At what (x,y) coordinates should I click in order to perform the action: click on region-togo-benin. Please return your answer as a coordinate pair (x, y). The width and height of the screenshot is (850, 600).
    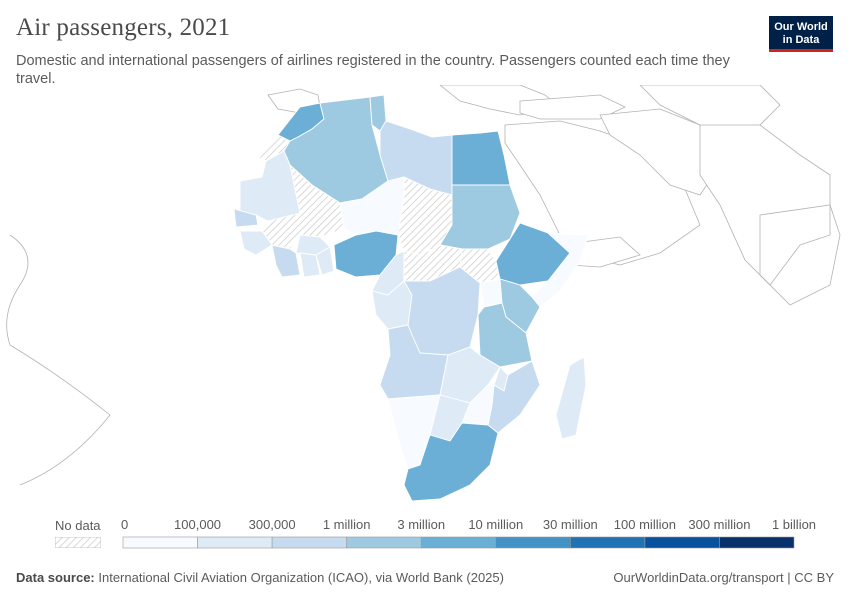
    Looking at the image, I should click on (325, 261).